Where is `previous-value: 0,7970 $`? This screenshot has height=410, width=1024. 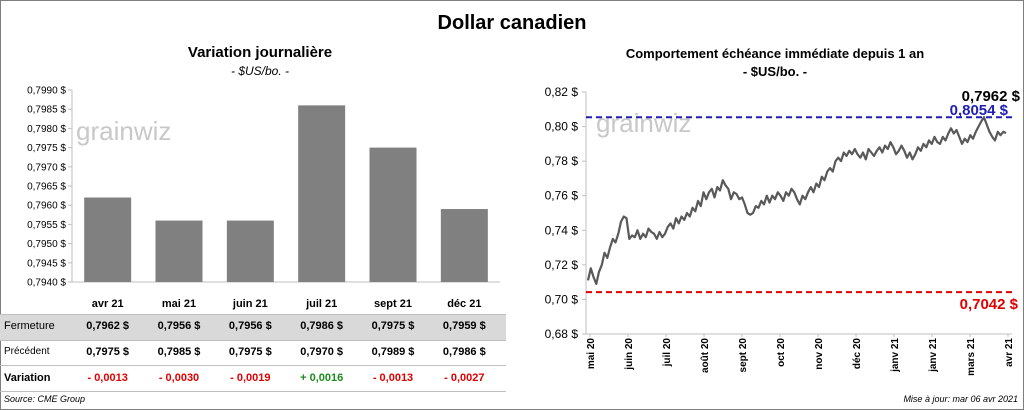
previous-value: 0,7970 $ is located at coordinates (322, 352).